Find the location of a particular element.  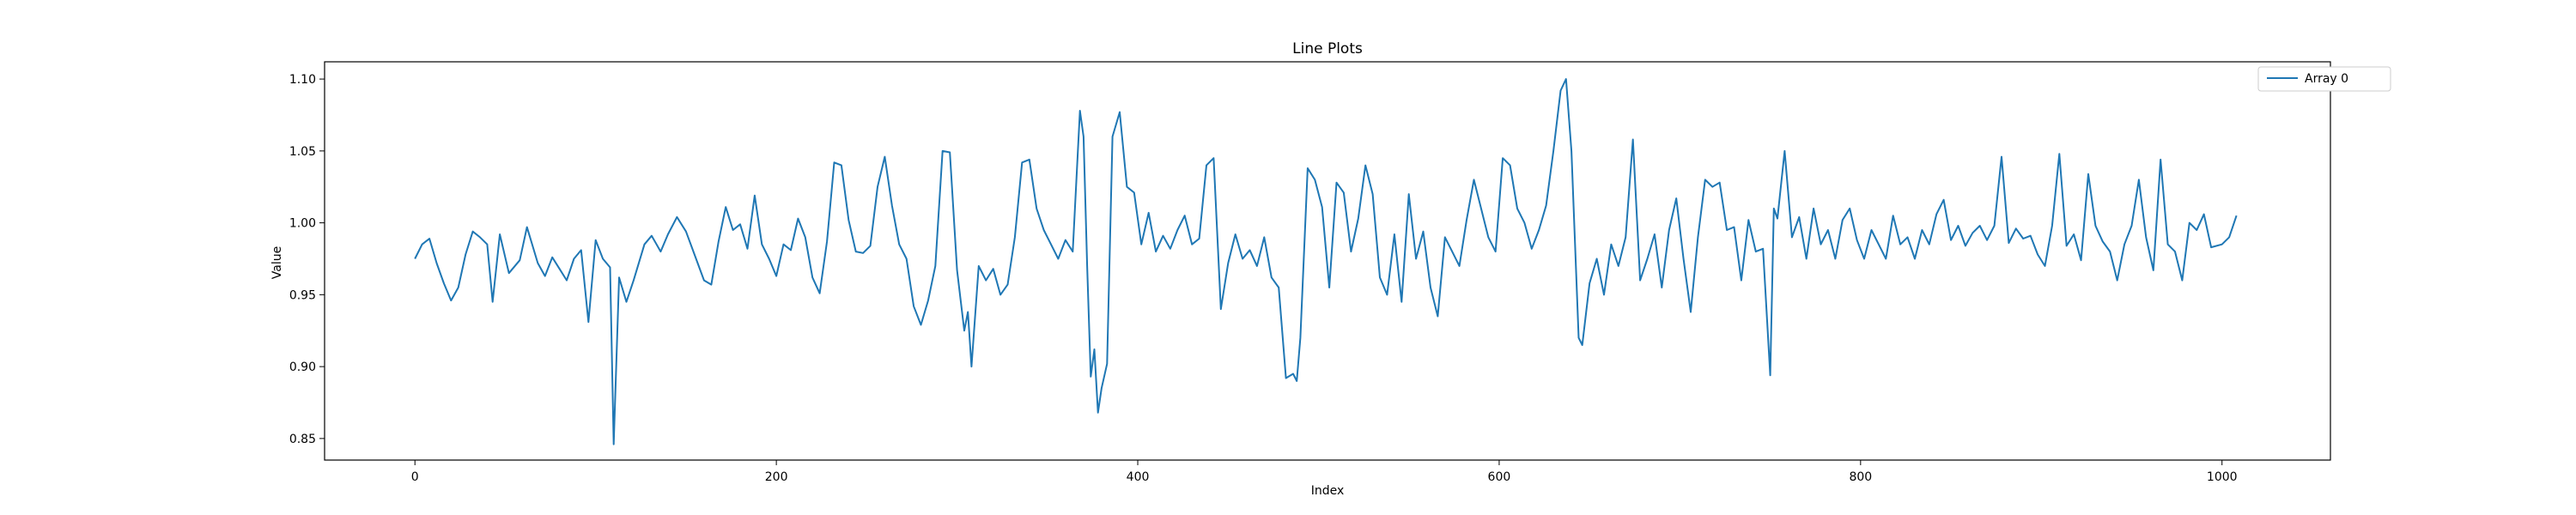

y-tick-label: 0.90 is located at coordinates (302, 367).